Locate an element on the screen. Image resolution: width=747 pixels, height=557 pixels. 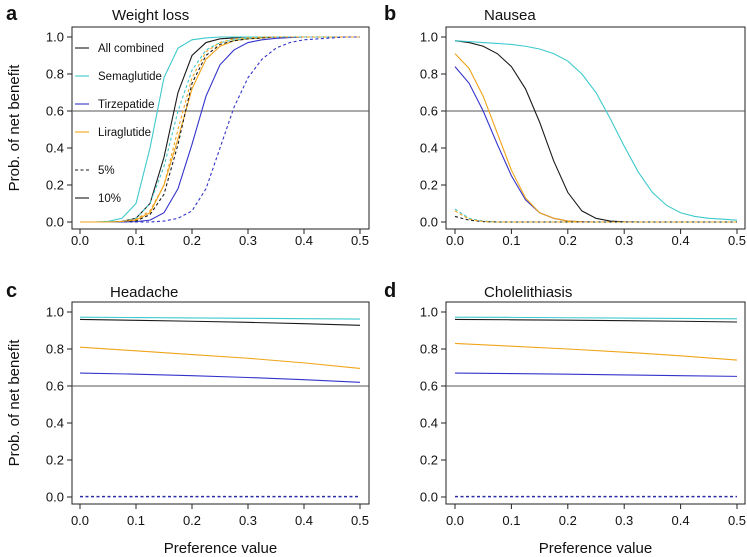
legend-label: Liraglutide is located at coordinates (124, 133).